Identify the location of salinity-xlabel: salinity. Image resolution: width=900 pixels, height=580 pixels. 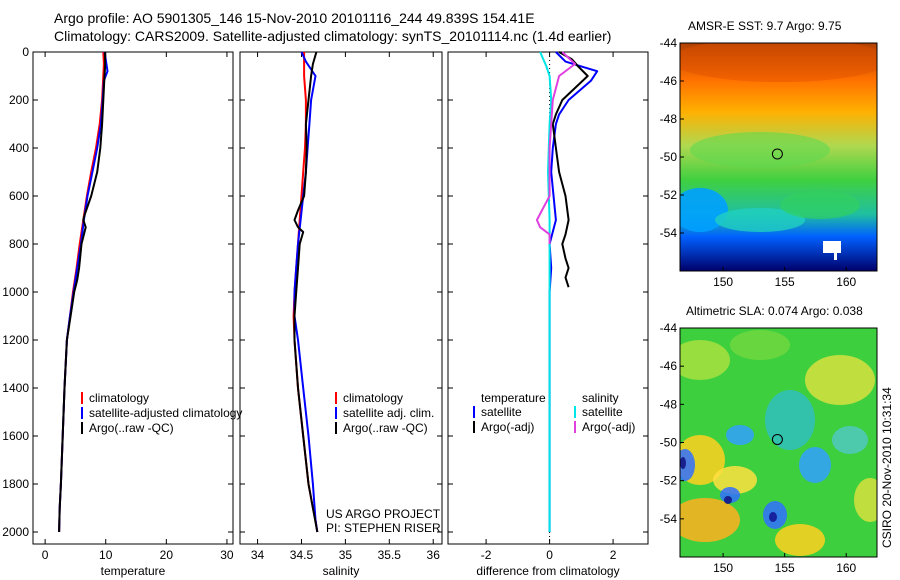
(341, 571).